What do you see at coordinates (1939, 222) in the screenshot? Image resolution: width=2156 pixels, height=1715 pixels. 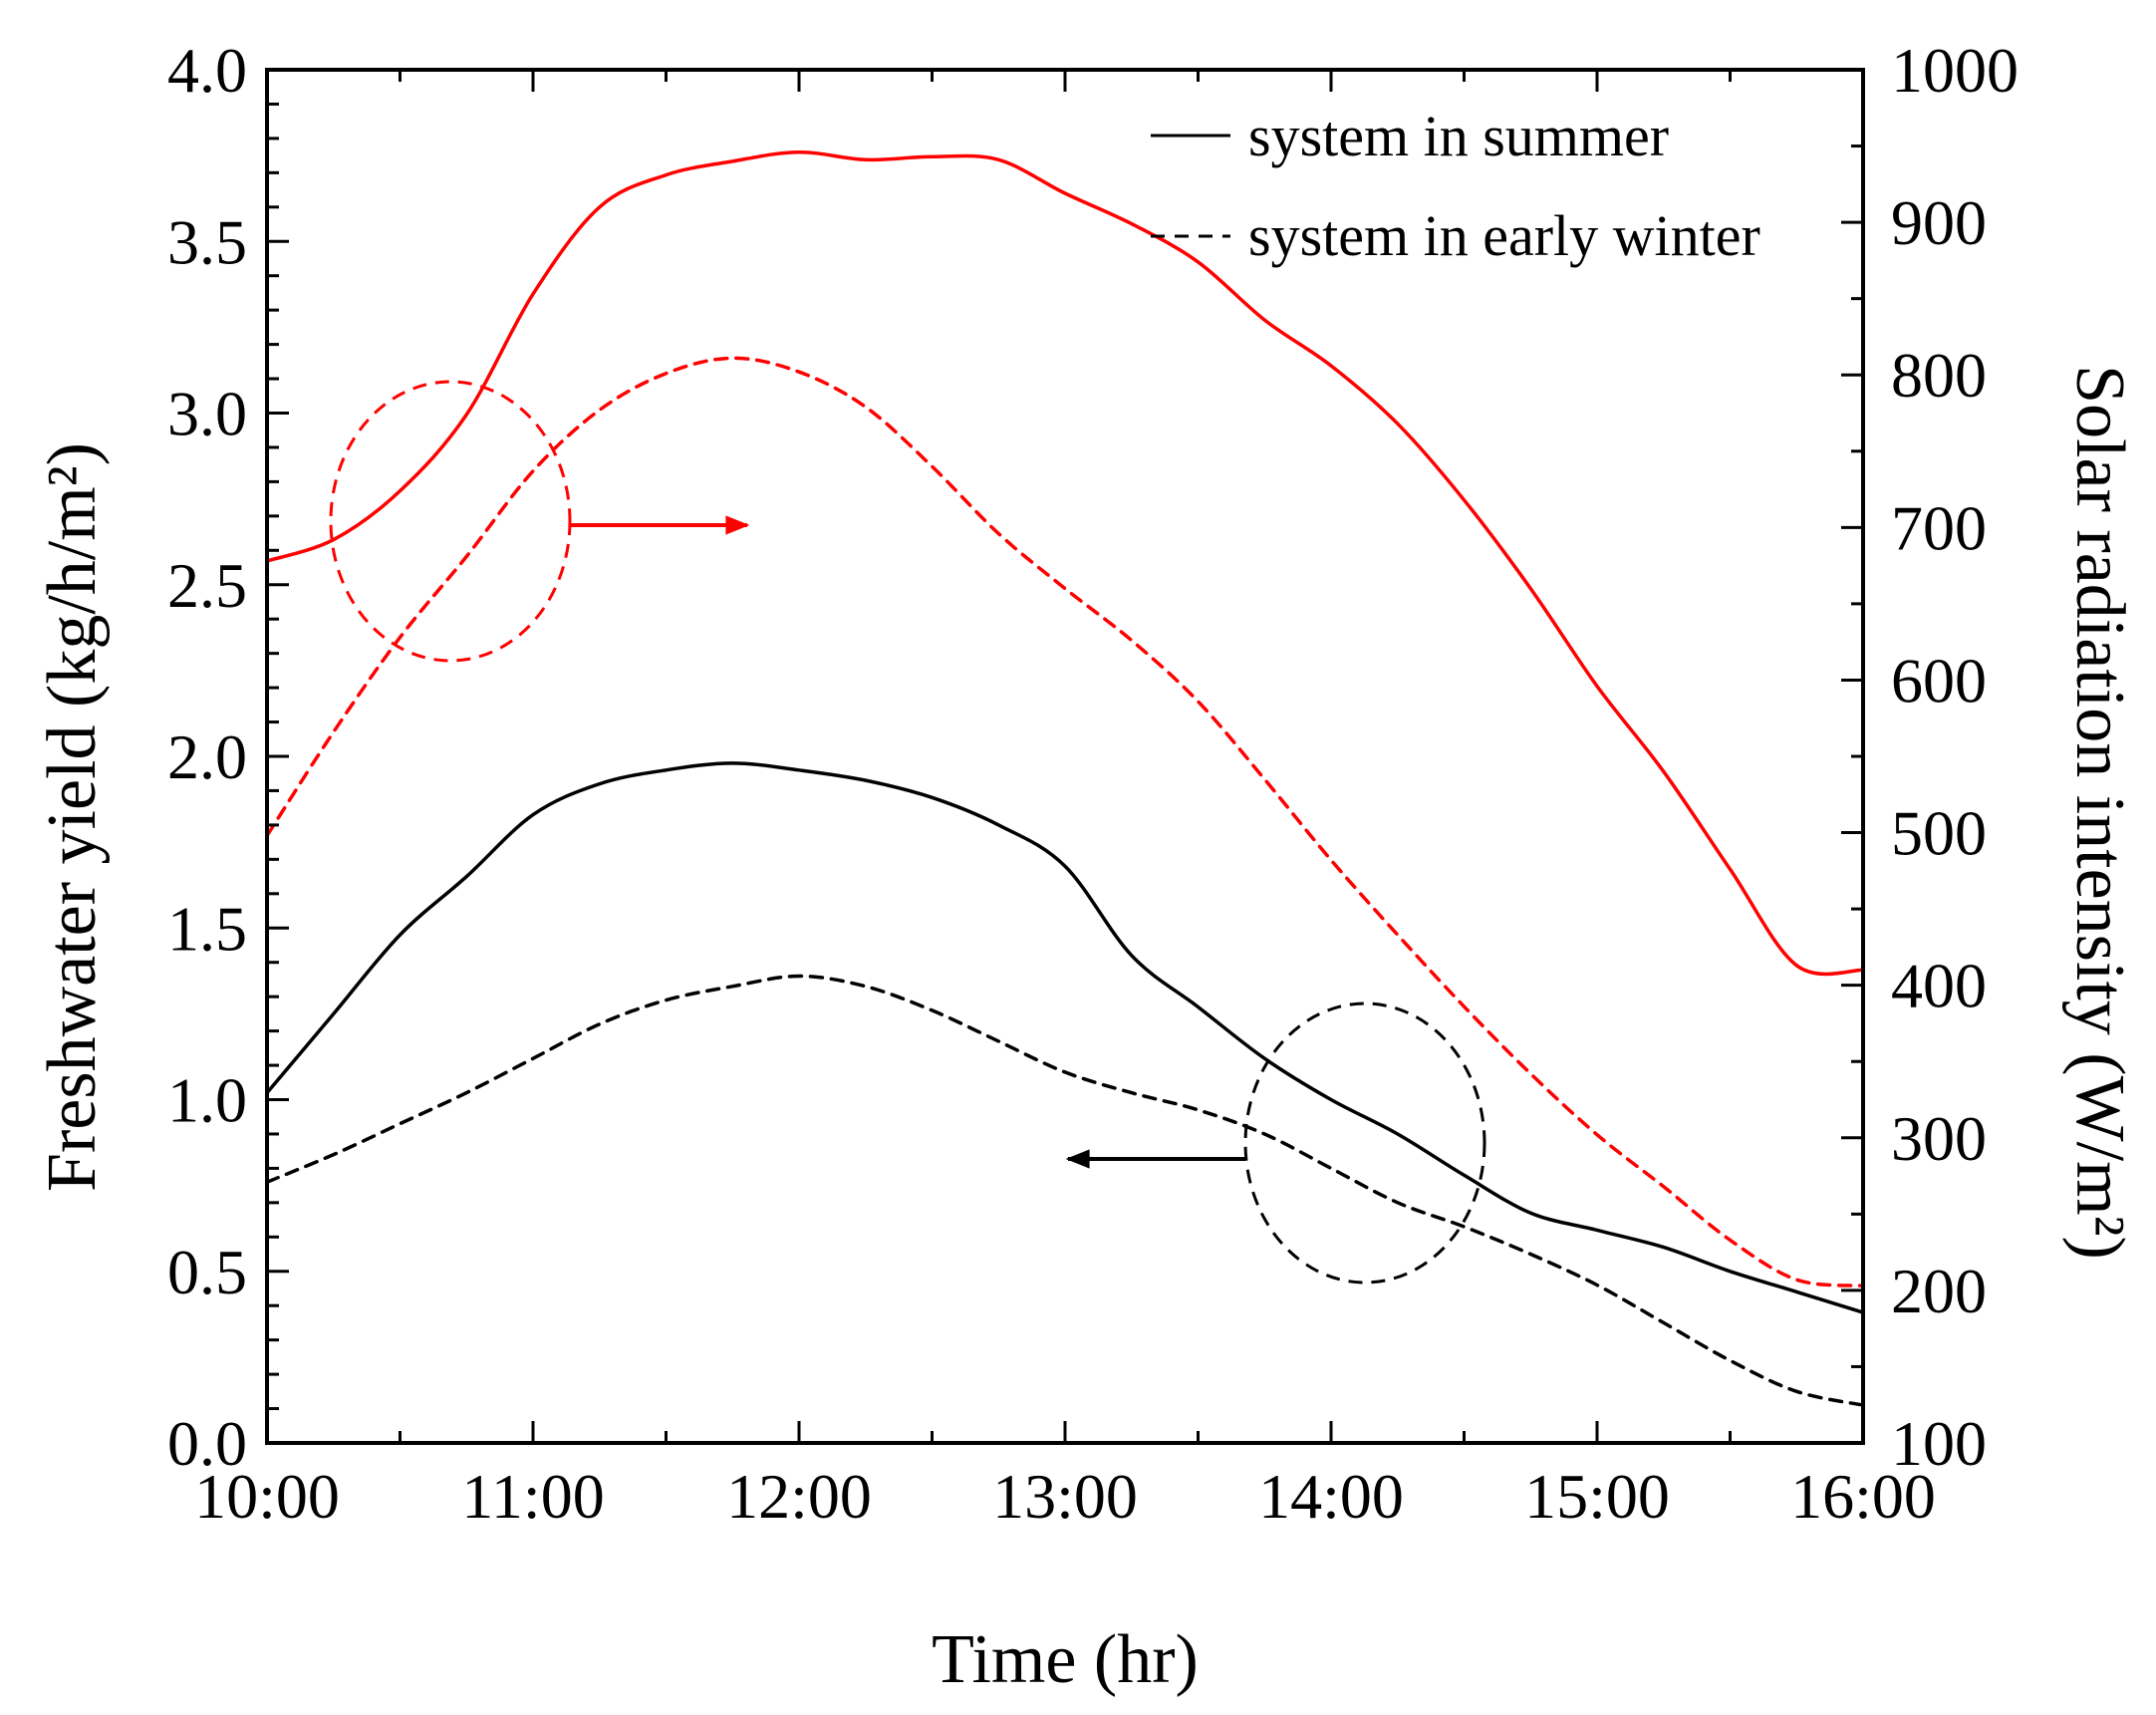 I see `y-right-tick-label: 900` at bounding box center [1939, 222].